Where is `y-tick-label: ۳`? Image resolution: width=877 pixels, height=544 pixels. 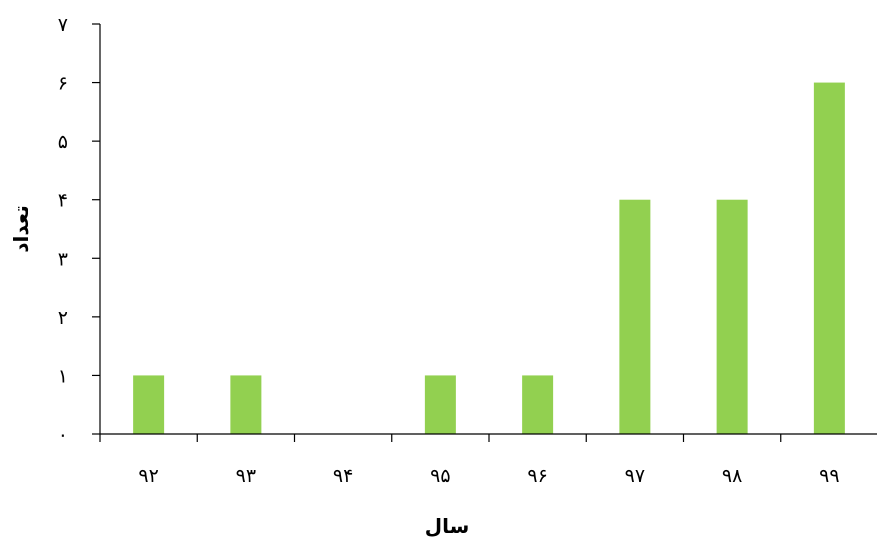
y-tick-label: ۳ is located at coordinates (63, 259).